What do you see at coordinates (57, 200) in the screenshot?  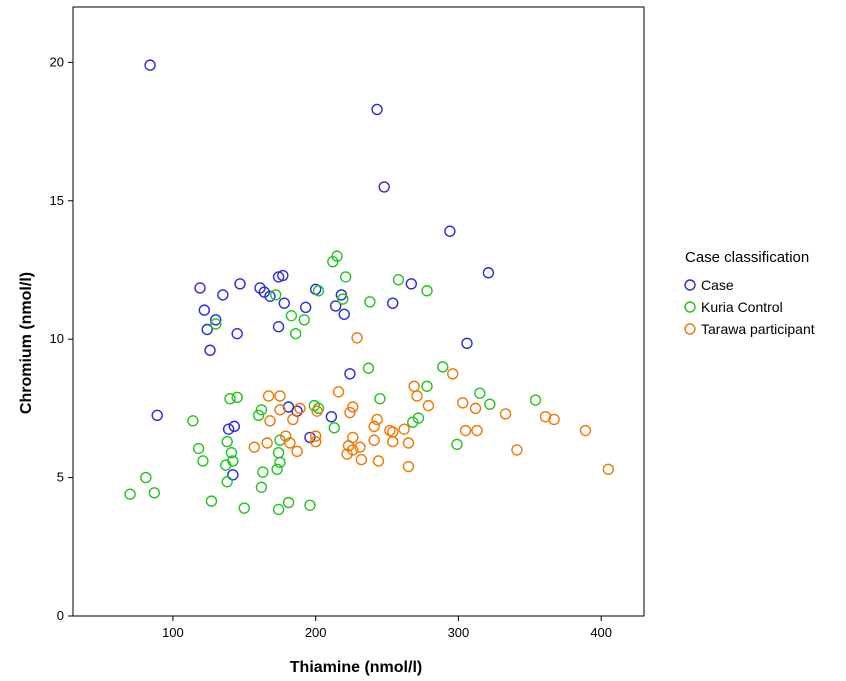 I see `y-tick-label: 15` at bounding box center [57, 200].